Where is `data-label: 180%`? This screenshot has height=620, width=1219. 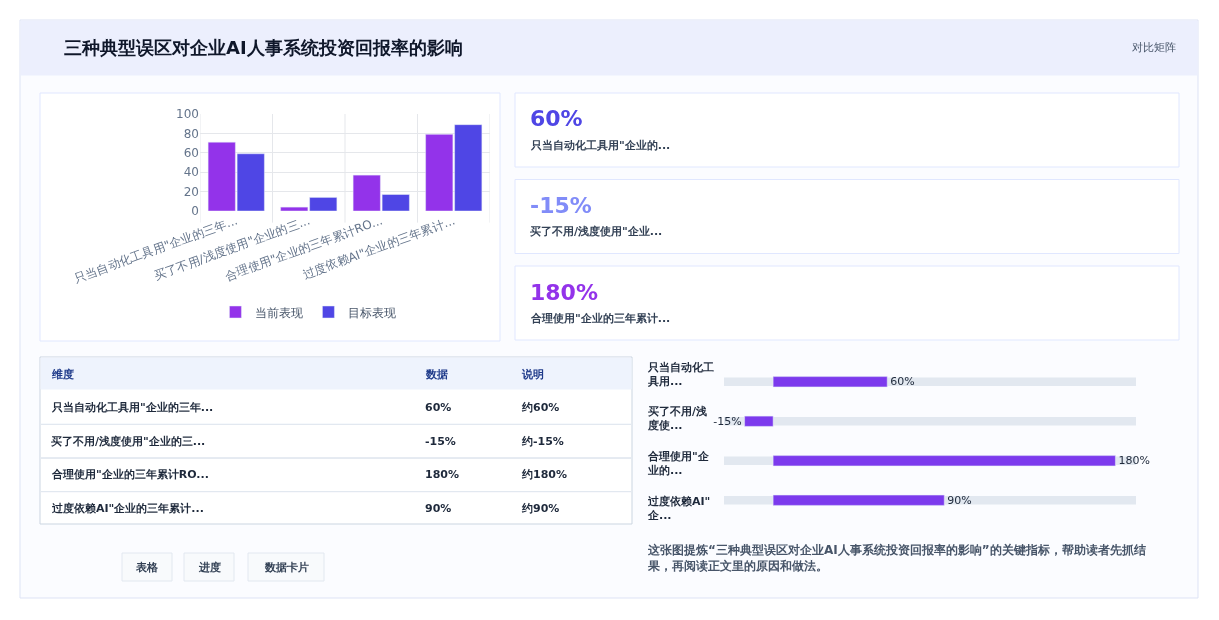
data-label: 180% is located at coordinates (1134, 461).